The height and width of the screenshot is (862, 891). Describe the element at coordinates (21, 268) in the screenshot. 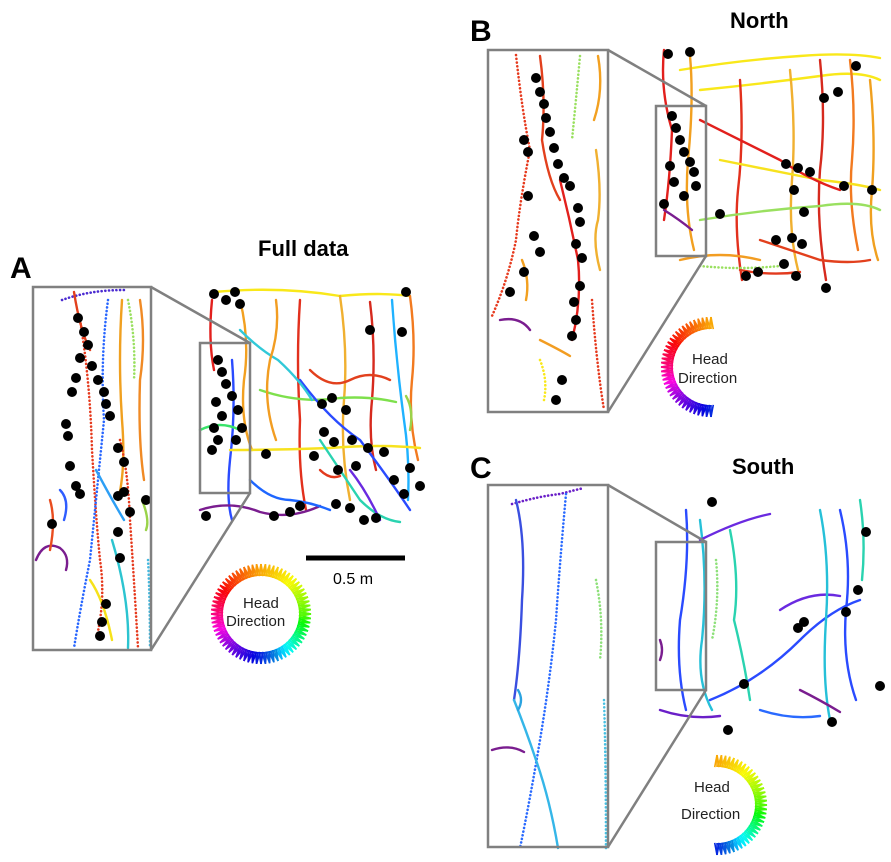

I see `panel-a-letter: A` at that location.